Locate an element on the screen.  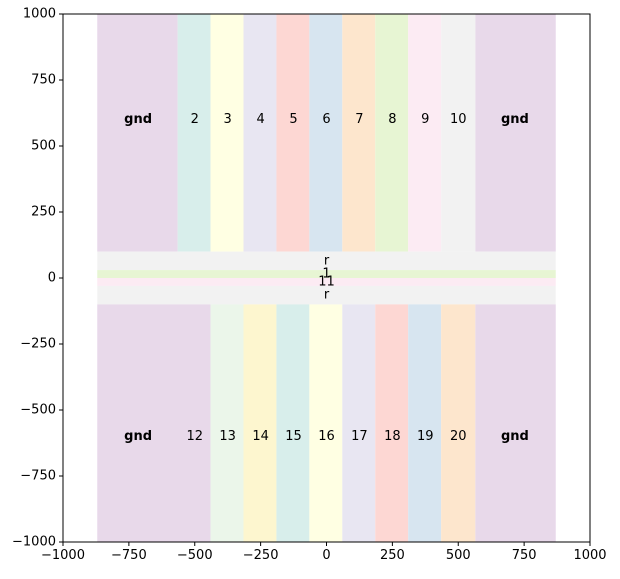
region-label-r-11: r is located at coordinates (327, 260).